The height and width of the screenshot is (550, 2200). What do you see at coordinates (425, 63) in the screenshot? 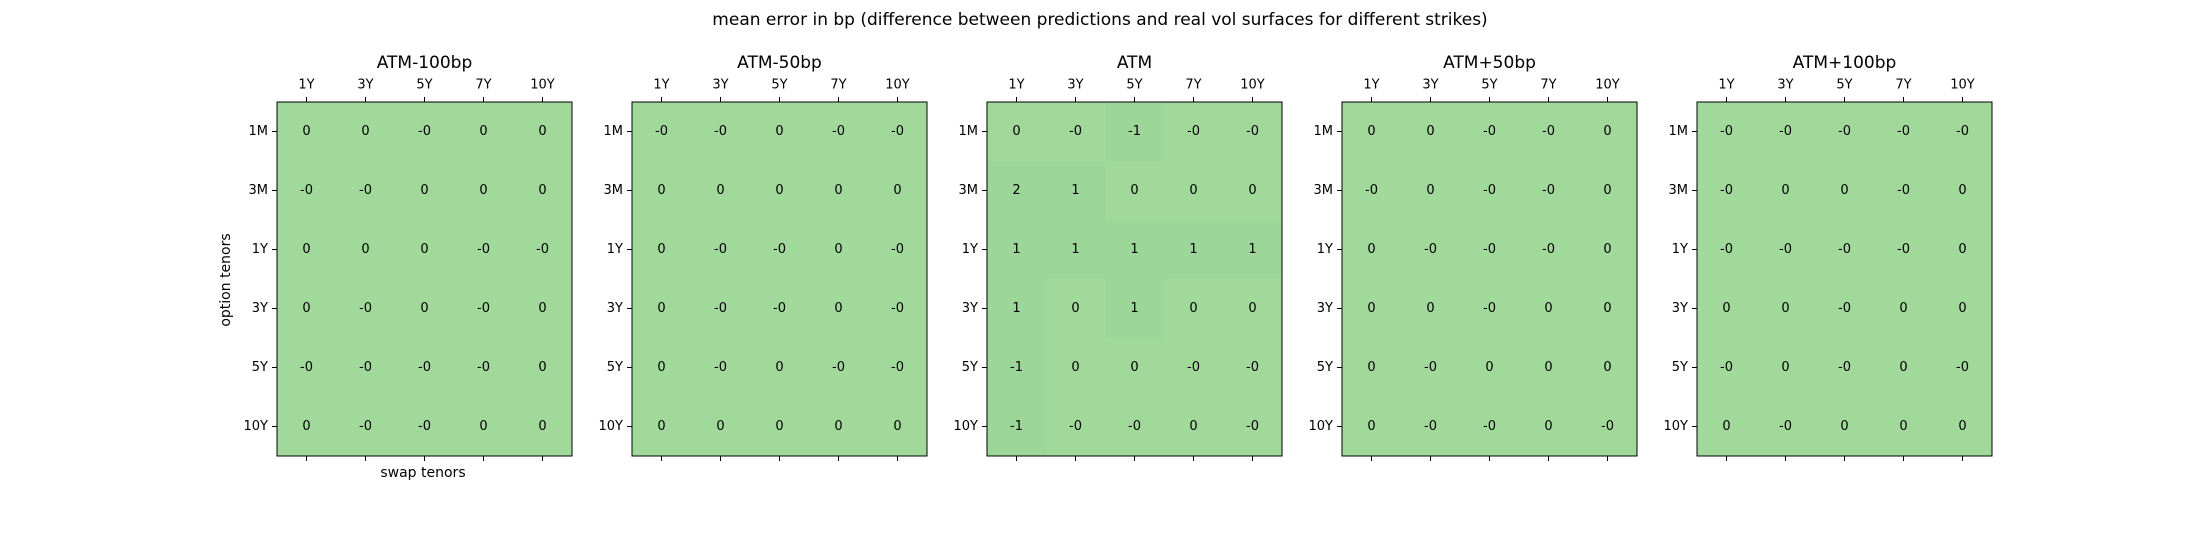
I see `panel-title: ATM-100bp` at bounding box center [425, 63].